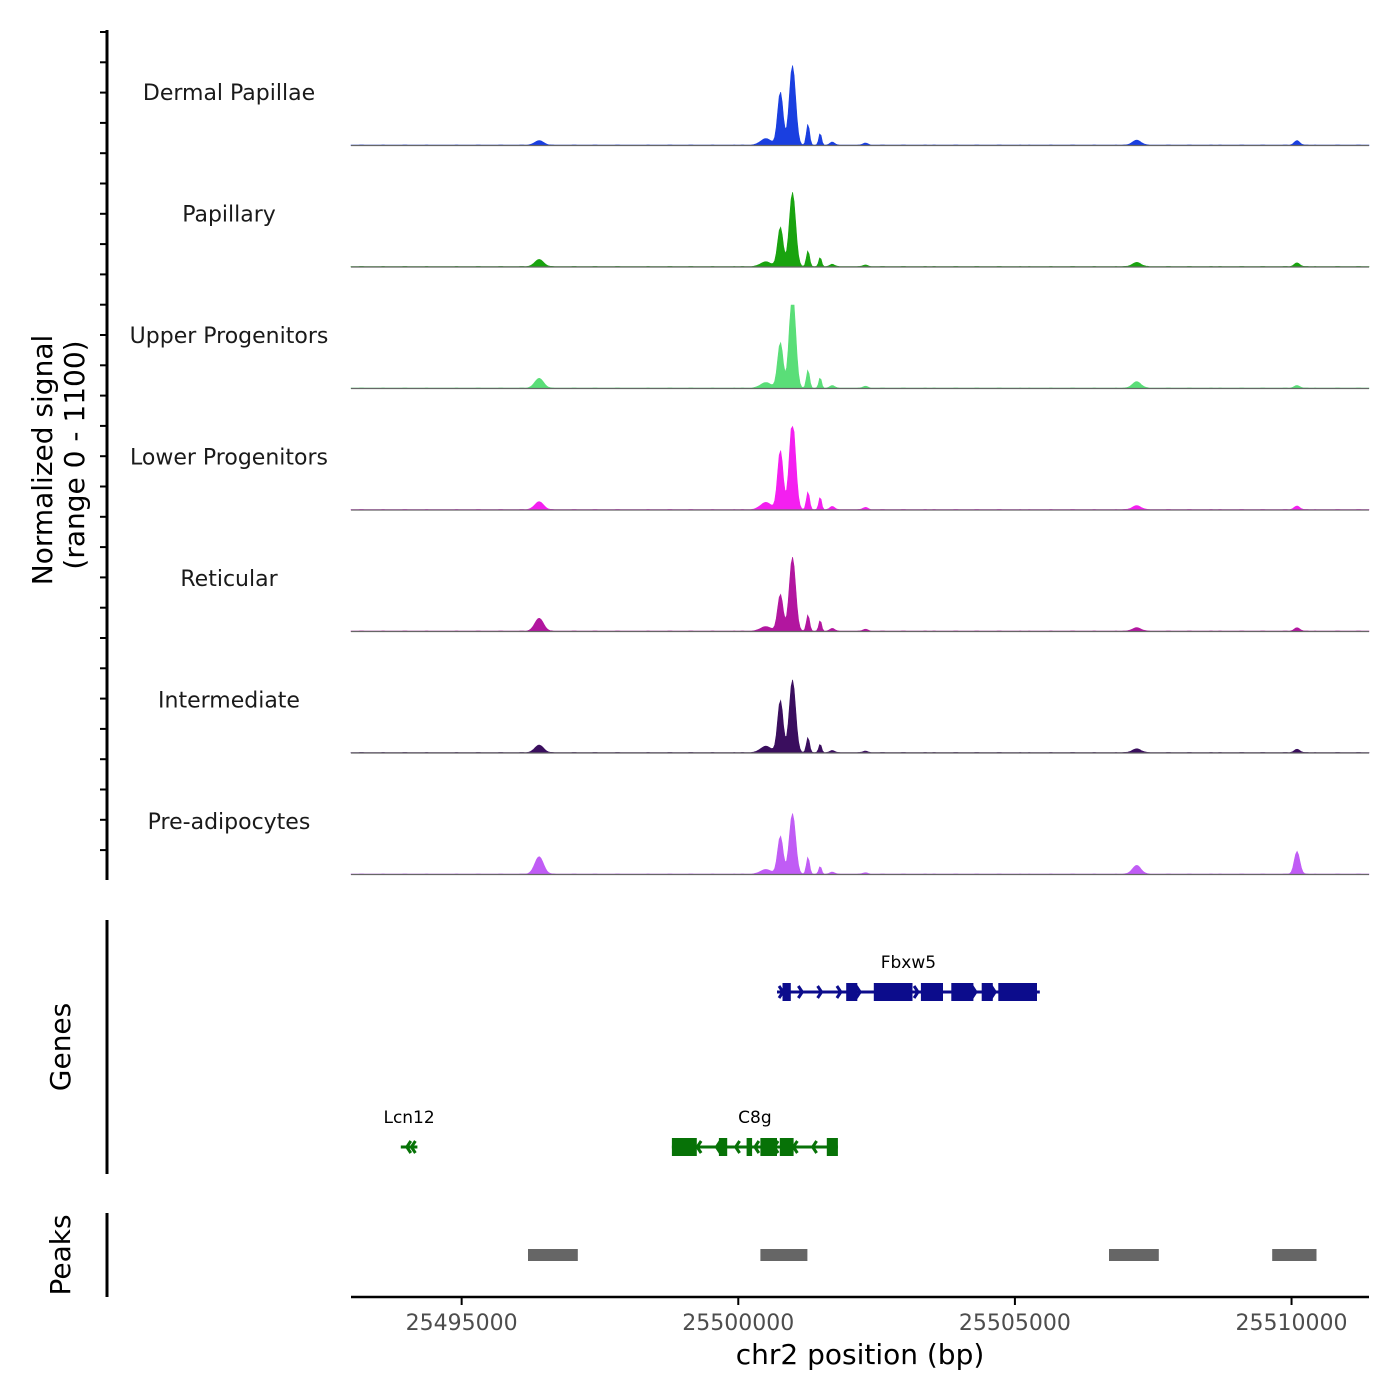 The width and height of the screenshot is (1400, 1400). Describe the element at coordinates (229, 336) in the screenshot. I see `track-label: Upper Progenitors` at that location.